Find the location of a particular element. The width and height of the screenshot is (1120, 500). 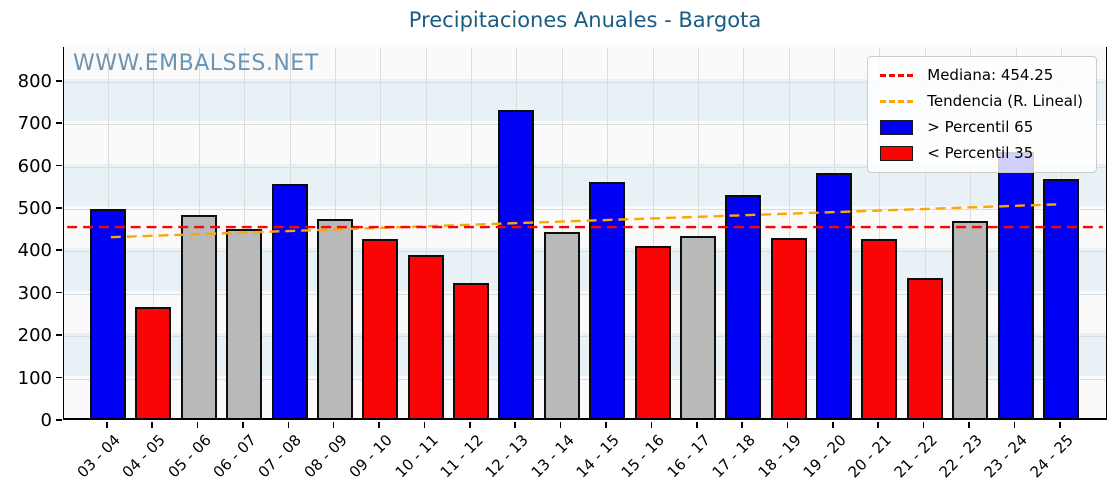

legend-label: < Percentil 35 is located at coordinates (980, 153).